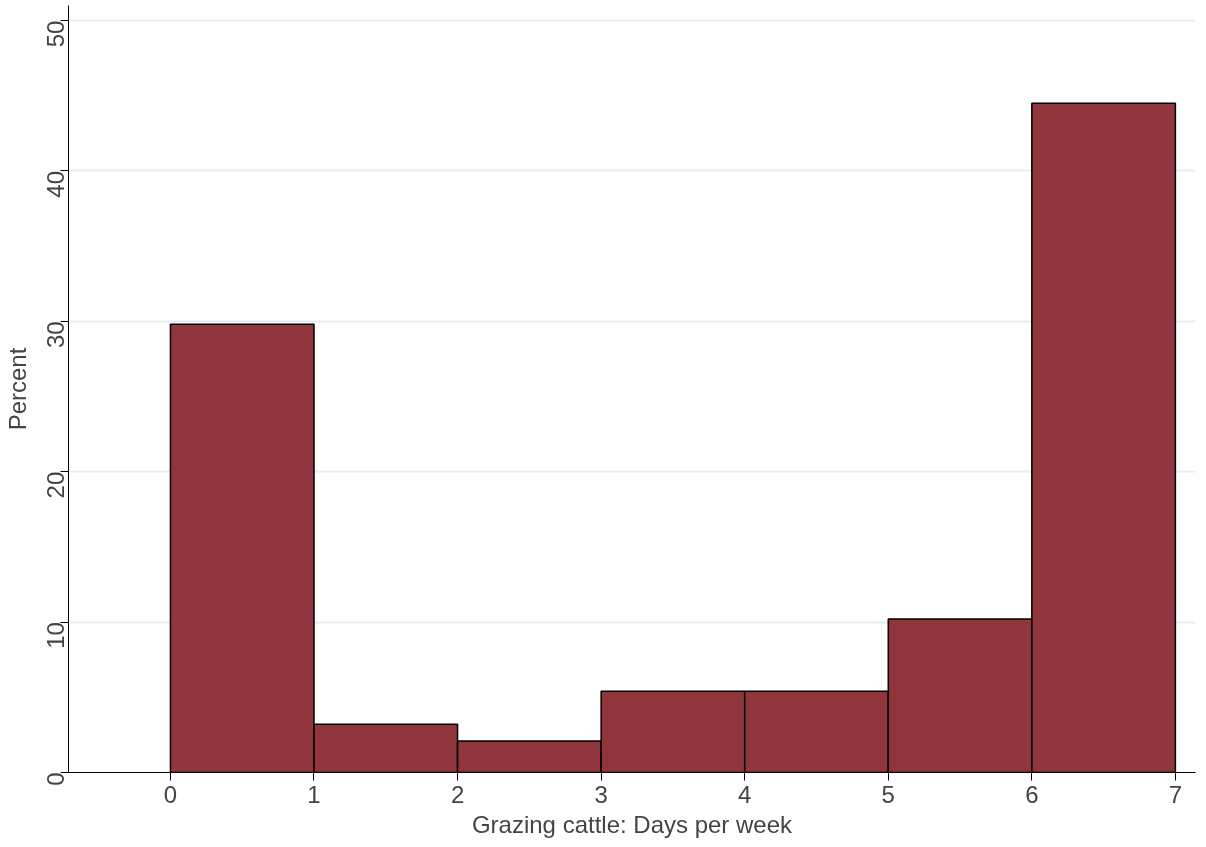 This screenshot has width=1206, height=847. Describe the element at coordinates (1032, 794) in the screenshot. I see `x-tick-label: 6` at that location.